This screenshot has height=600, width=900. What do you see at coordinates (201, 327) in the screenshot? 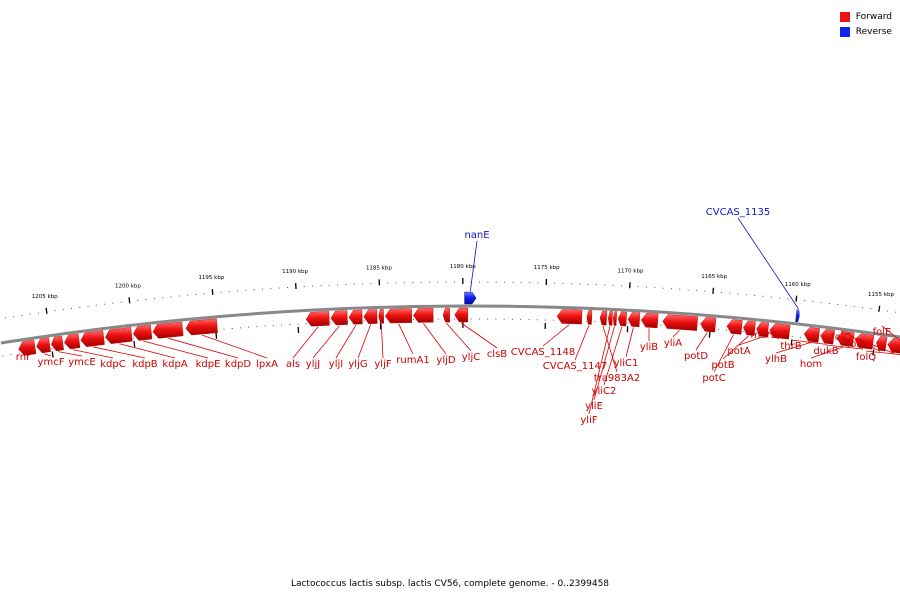
I see `forward-gene-lpxA` at bounding box center [201, 327].